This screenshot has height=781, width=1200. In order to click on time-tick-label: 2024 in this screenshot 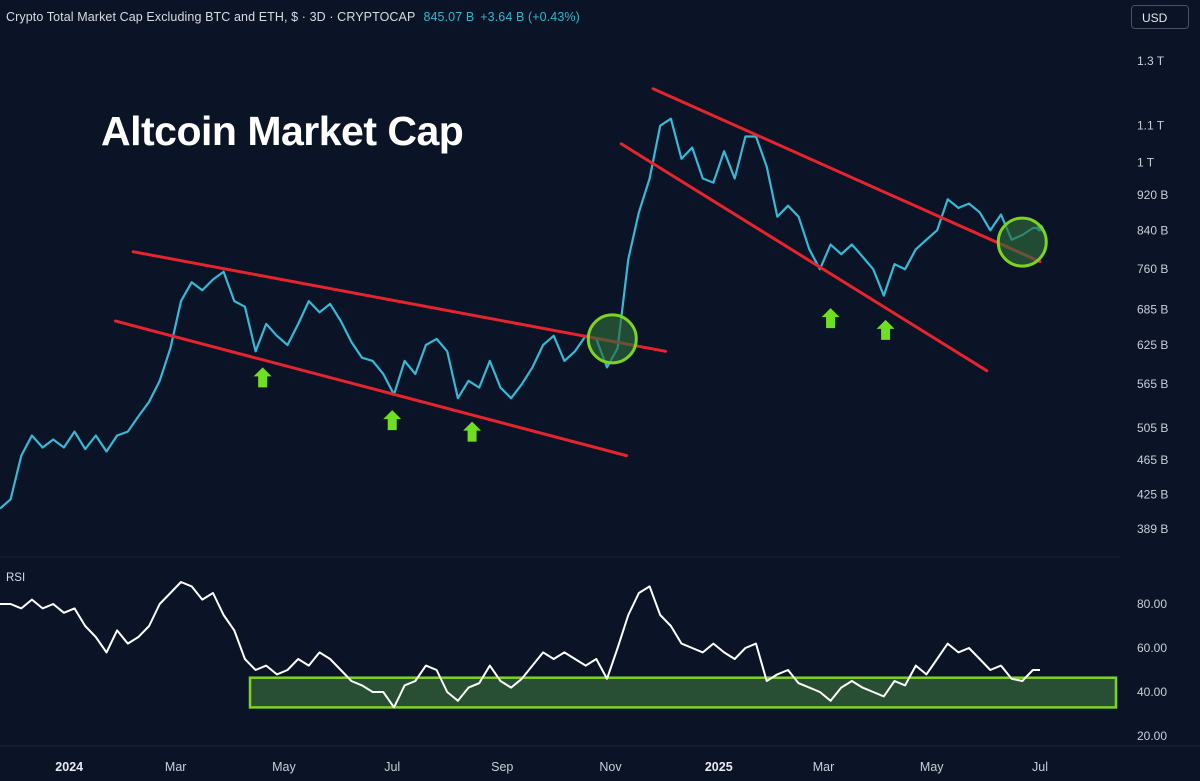, I will do `click(69, 767)`.